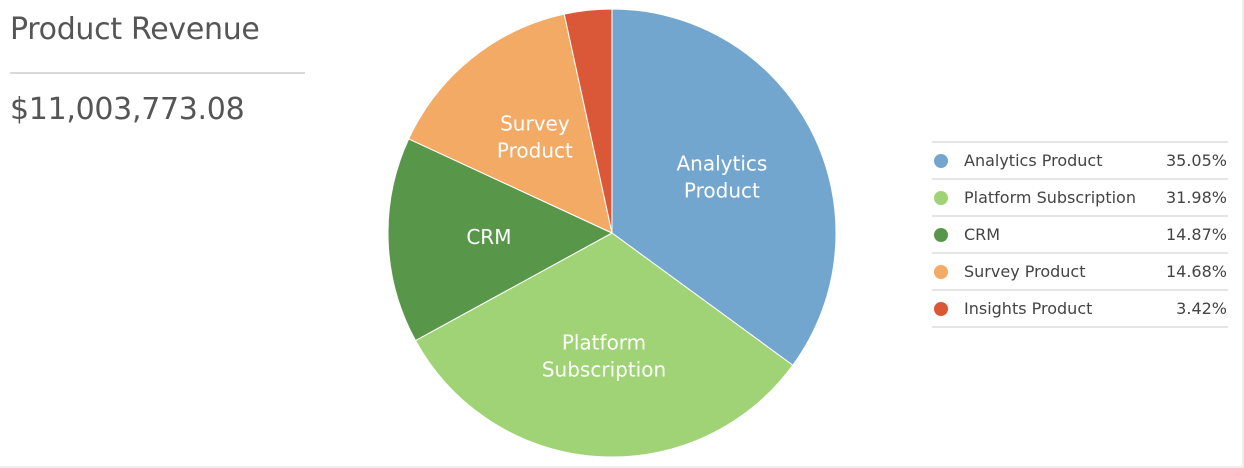  What do you see at coordinates (1201, 308) in the screenshot?
I see `legend-percent: 3.42%` at bounding box center [1201, 308].